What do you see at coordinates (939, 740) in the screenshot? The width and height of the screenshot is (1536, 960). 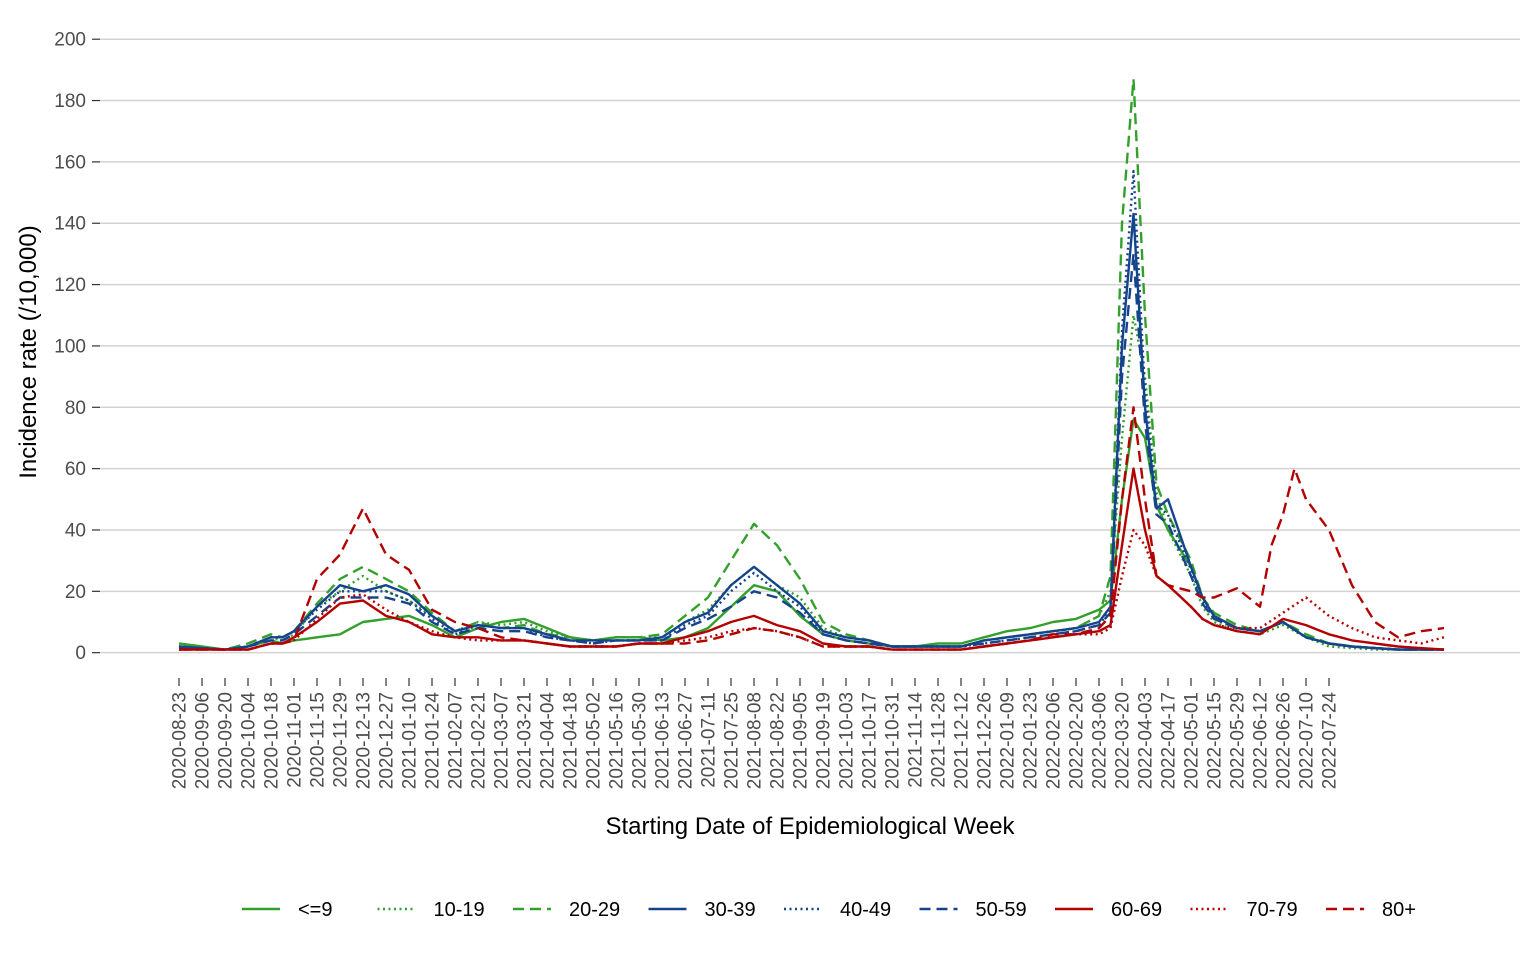 I see `x-tick-label: 2021-11-28` at bounding box center [939, 740].